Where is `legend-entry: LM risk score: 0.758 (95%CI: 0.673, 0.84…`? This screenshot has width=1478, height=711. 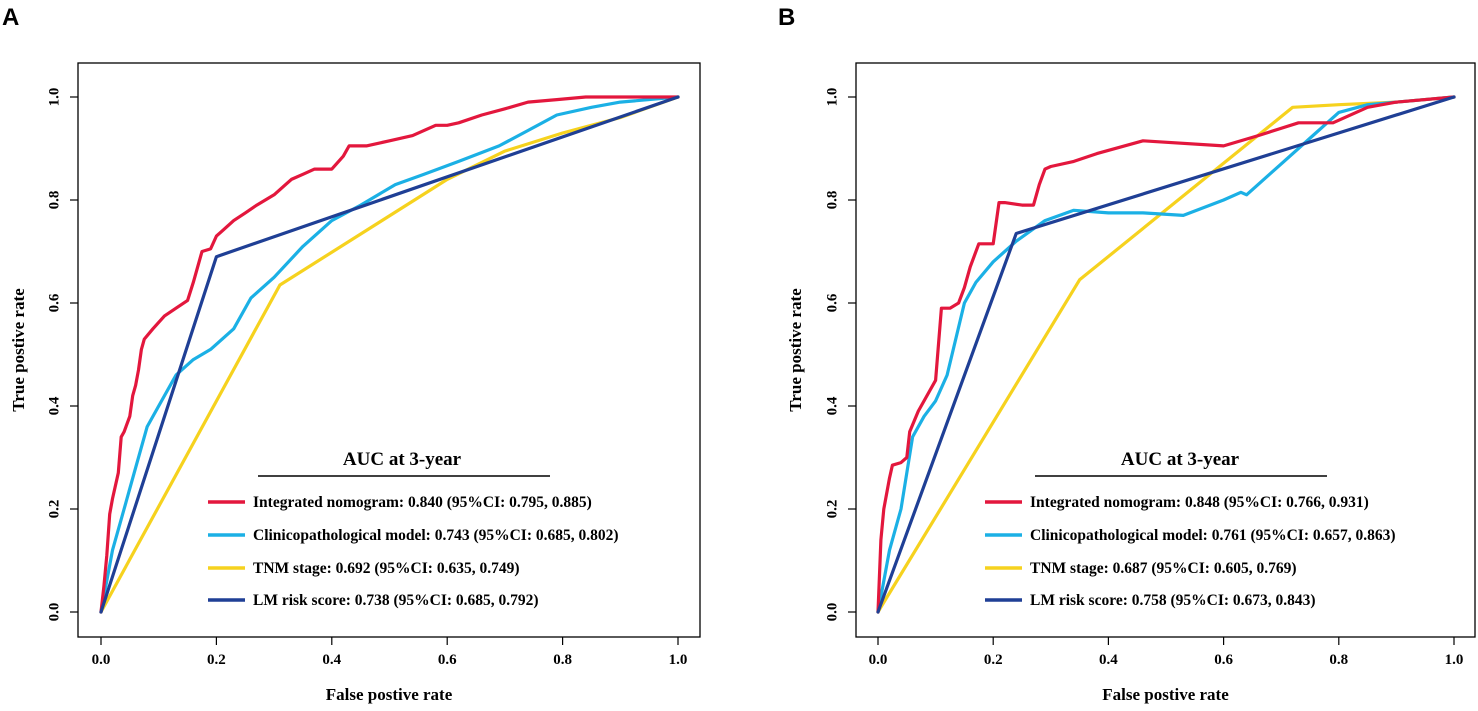 legend-entry: LM risk score: 0.758 (95%CI: 0.673, 0.84… is located at coordinates (1173, 600).